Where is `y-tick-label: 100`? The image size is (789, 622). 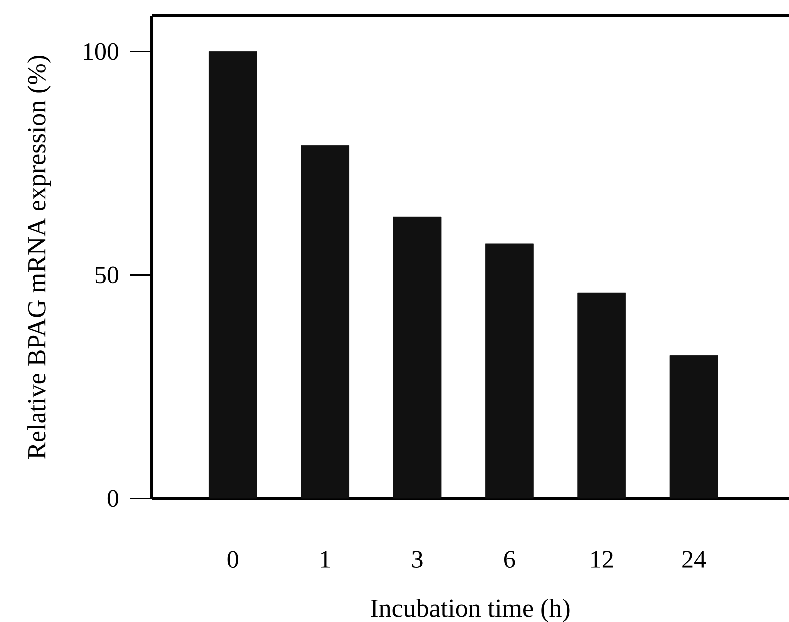
y-tick-label: 100 is located at coordinates (101, 51).